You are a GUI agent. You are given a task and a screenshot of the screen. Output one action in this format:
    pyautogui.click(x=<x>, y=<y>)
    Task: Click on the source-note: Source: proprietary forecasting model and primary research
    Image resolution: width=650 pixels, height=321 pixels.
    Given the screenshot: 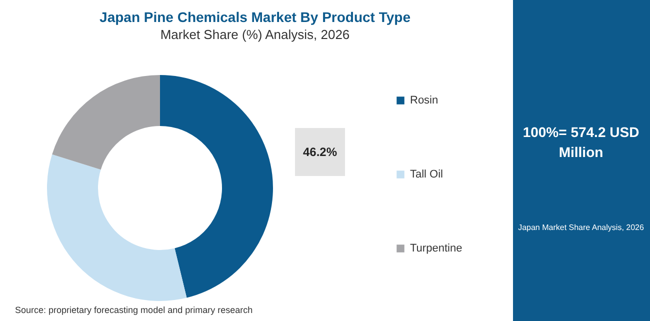 What is the action you would take?
    pyautogui.click(x=134, y=310)
    